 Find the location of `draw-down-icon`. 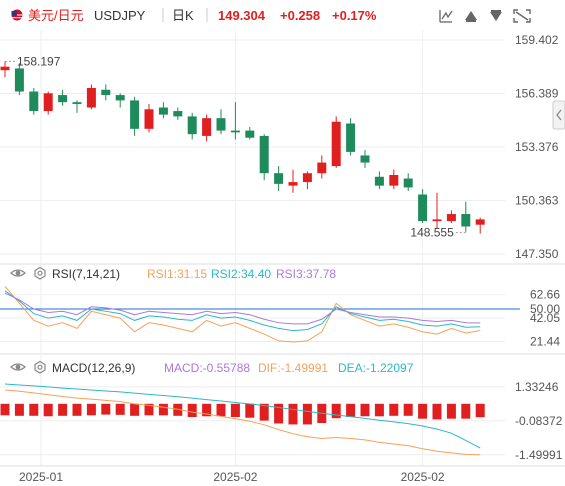

draw-down-icon is located at coordinates (496, 15).